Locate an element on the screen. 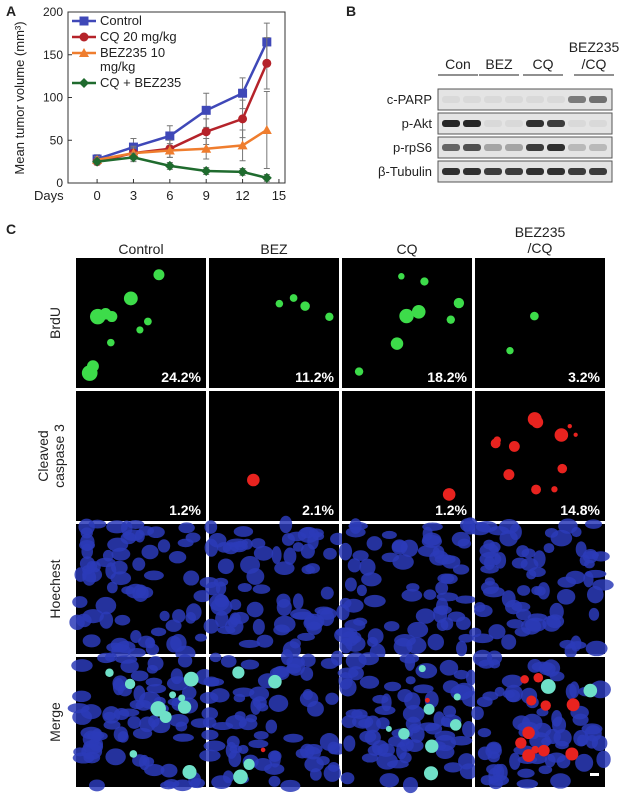 The height and width of the screenshot is (802, 624). x-tick-label: 15 is located at coordinates (279, 195).